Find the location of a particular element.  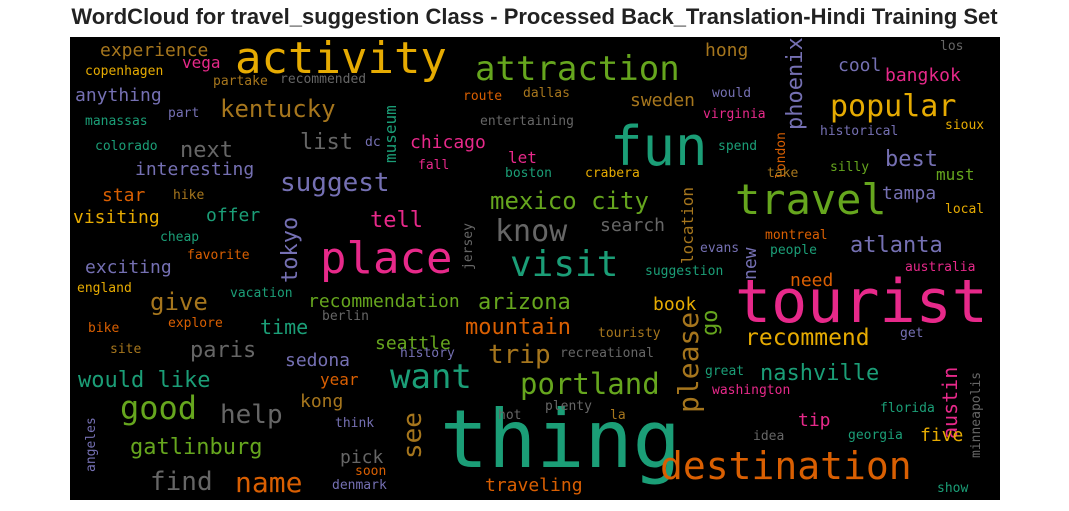

word-favorite: favorite is located at coordinates (218, 255).